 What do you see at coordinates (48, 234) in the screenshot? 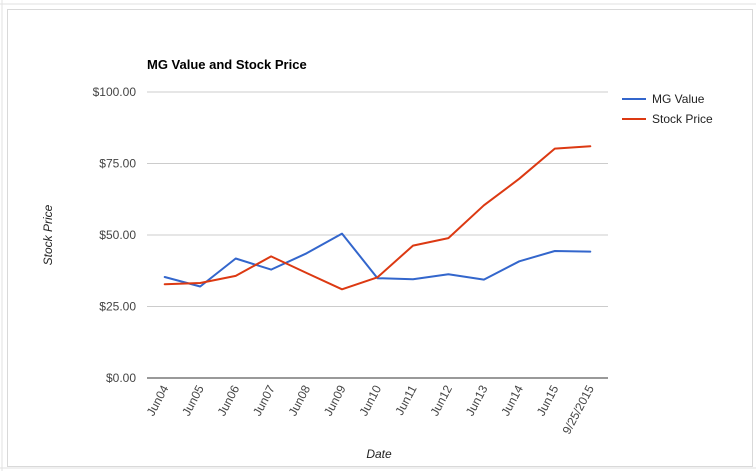
I see `y-axis-label: Stock Price` at bounding box center [48, 234].